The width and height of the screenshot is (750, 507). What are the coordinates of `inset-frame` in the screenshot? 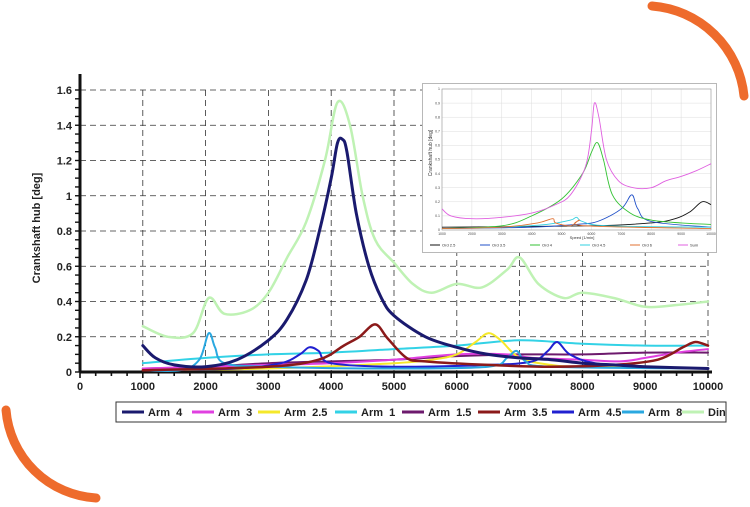 It's located at (569, 168).